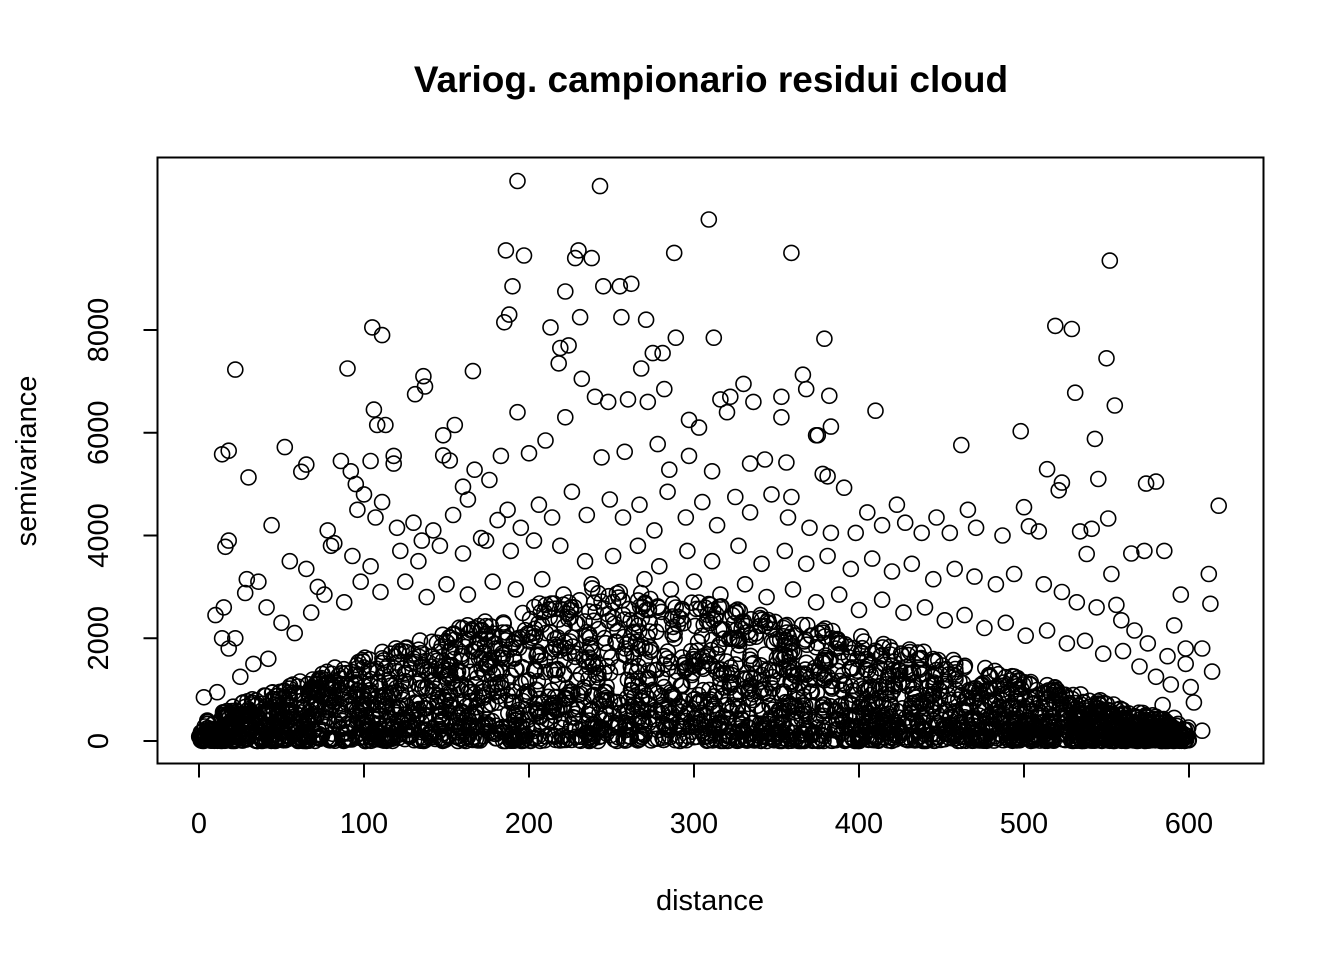 The width and height of the screenshot is (1344, 960). Describe the element at coordinates (1189, 824) in the screenshot. I see `x-tick-label: 600` at that location.